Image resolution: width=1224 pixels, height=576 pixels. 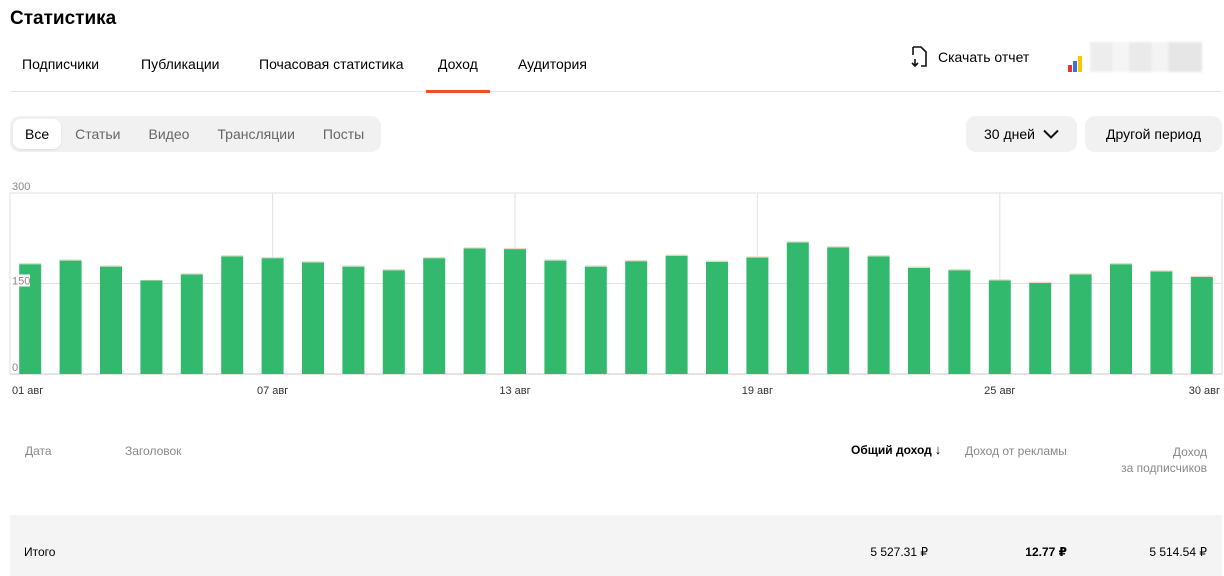 What do you see at coordinates (1016, 451) in the screenshot?
I see `column-ad-income: Доход от рекламы` at bounding box center [1016, 451].